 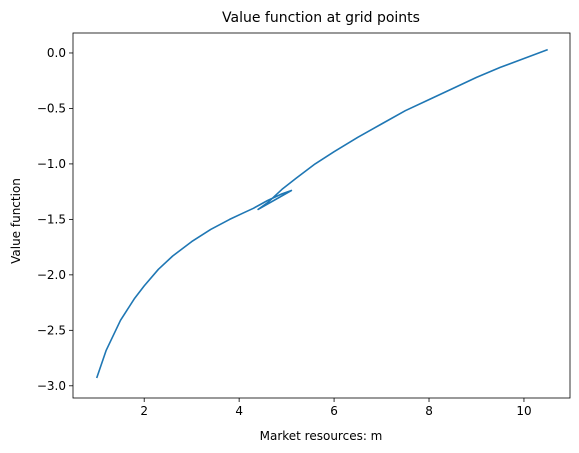 I want to click on y-axis: −3.0 −2.5 −2.0 −1.5 −1.0 −0.5 0.0, so click(x=55, y=219).